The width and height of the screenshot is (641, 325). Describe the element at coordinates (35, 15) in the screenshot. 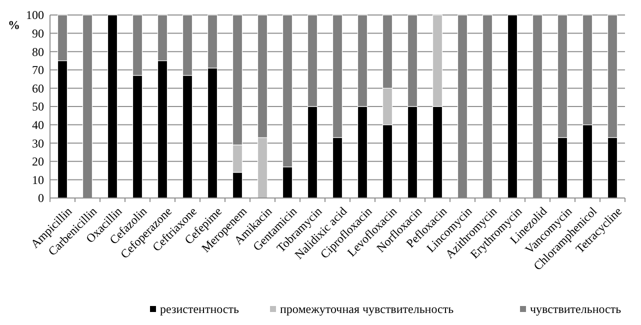

I see `y-tick-label: 100` at that location.